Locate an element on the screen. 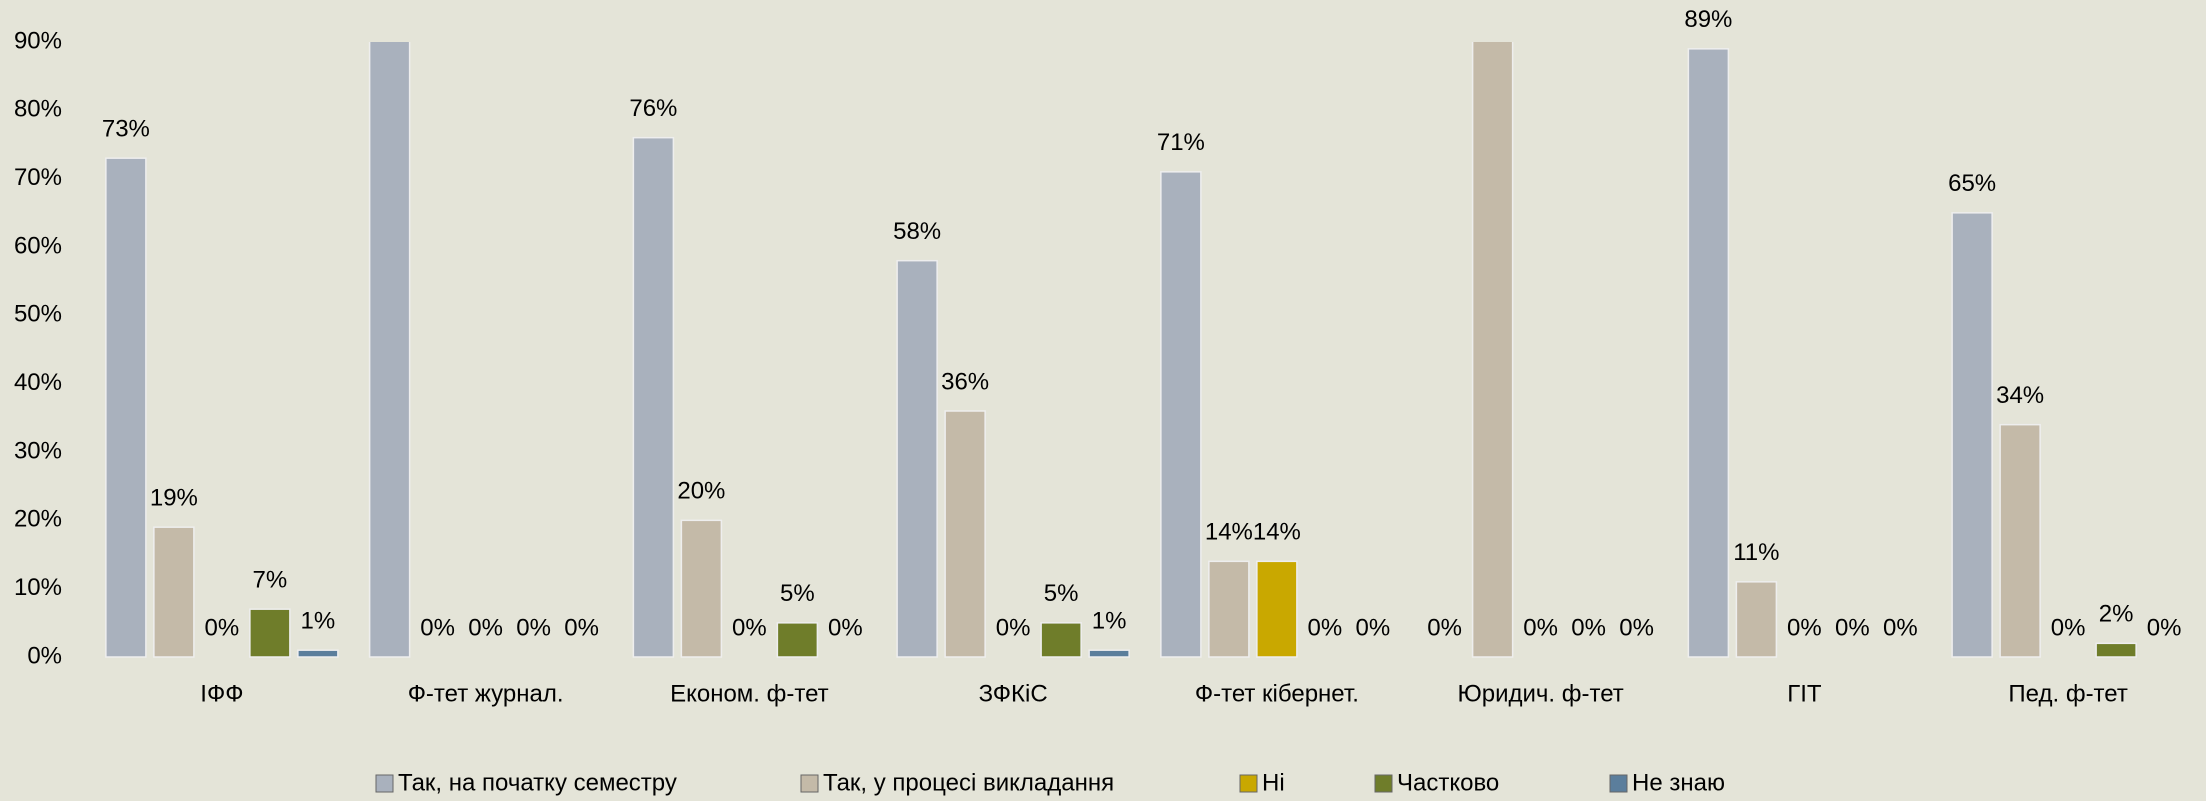 This screenshot has width=2206, height=801. data-label: 19% is located at coordinates (174, 498).